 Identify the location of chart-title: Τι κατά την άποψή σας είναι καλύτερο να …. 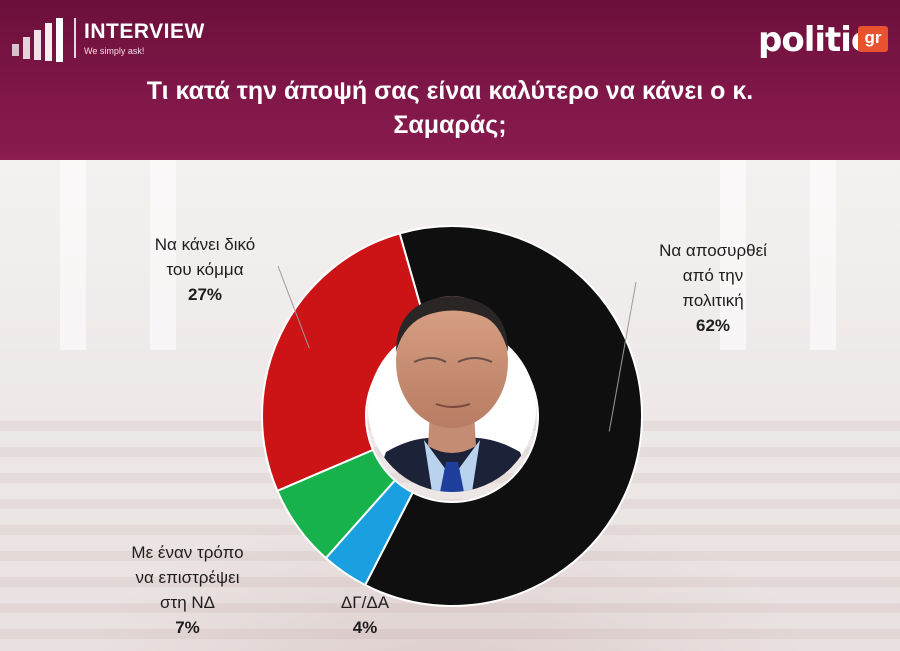
(450, 108).